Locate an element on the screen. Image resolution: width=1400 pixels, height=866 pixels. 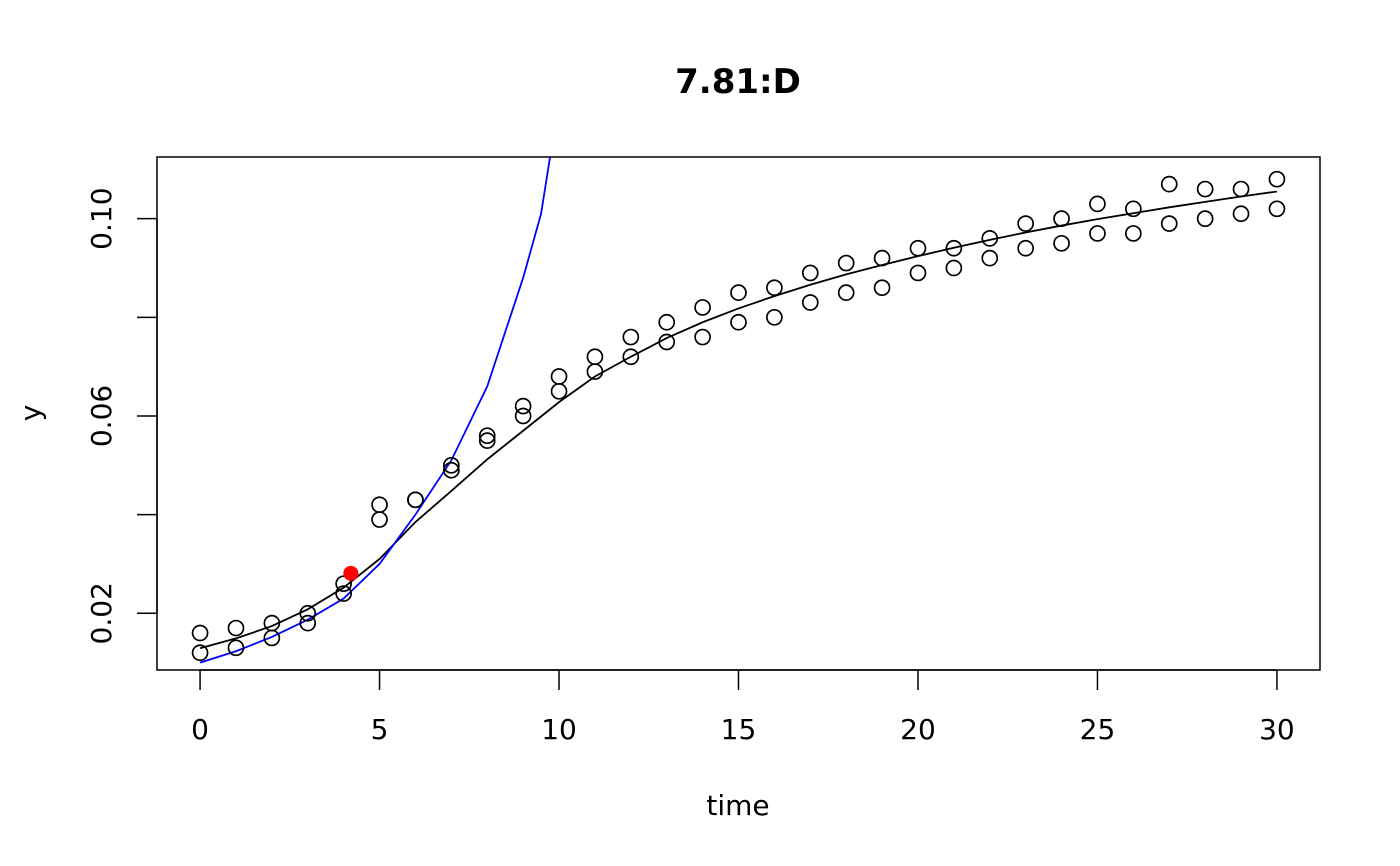
x-tick-label: 5 is located at coordinates (380, 729).